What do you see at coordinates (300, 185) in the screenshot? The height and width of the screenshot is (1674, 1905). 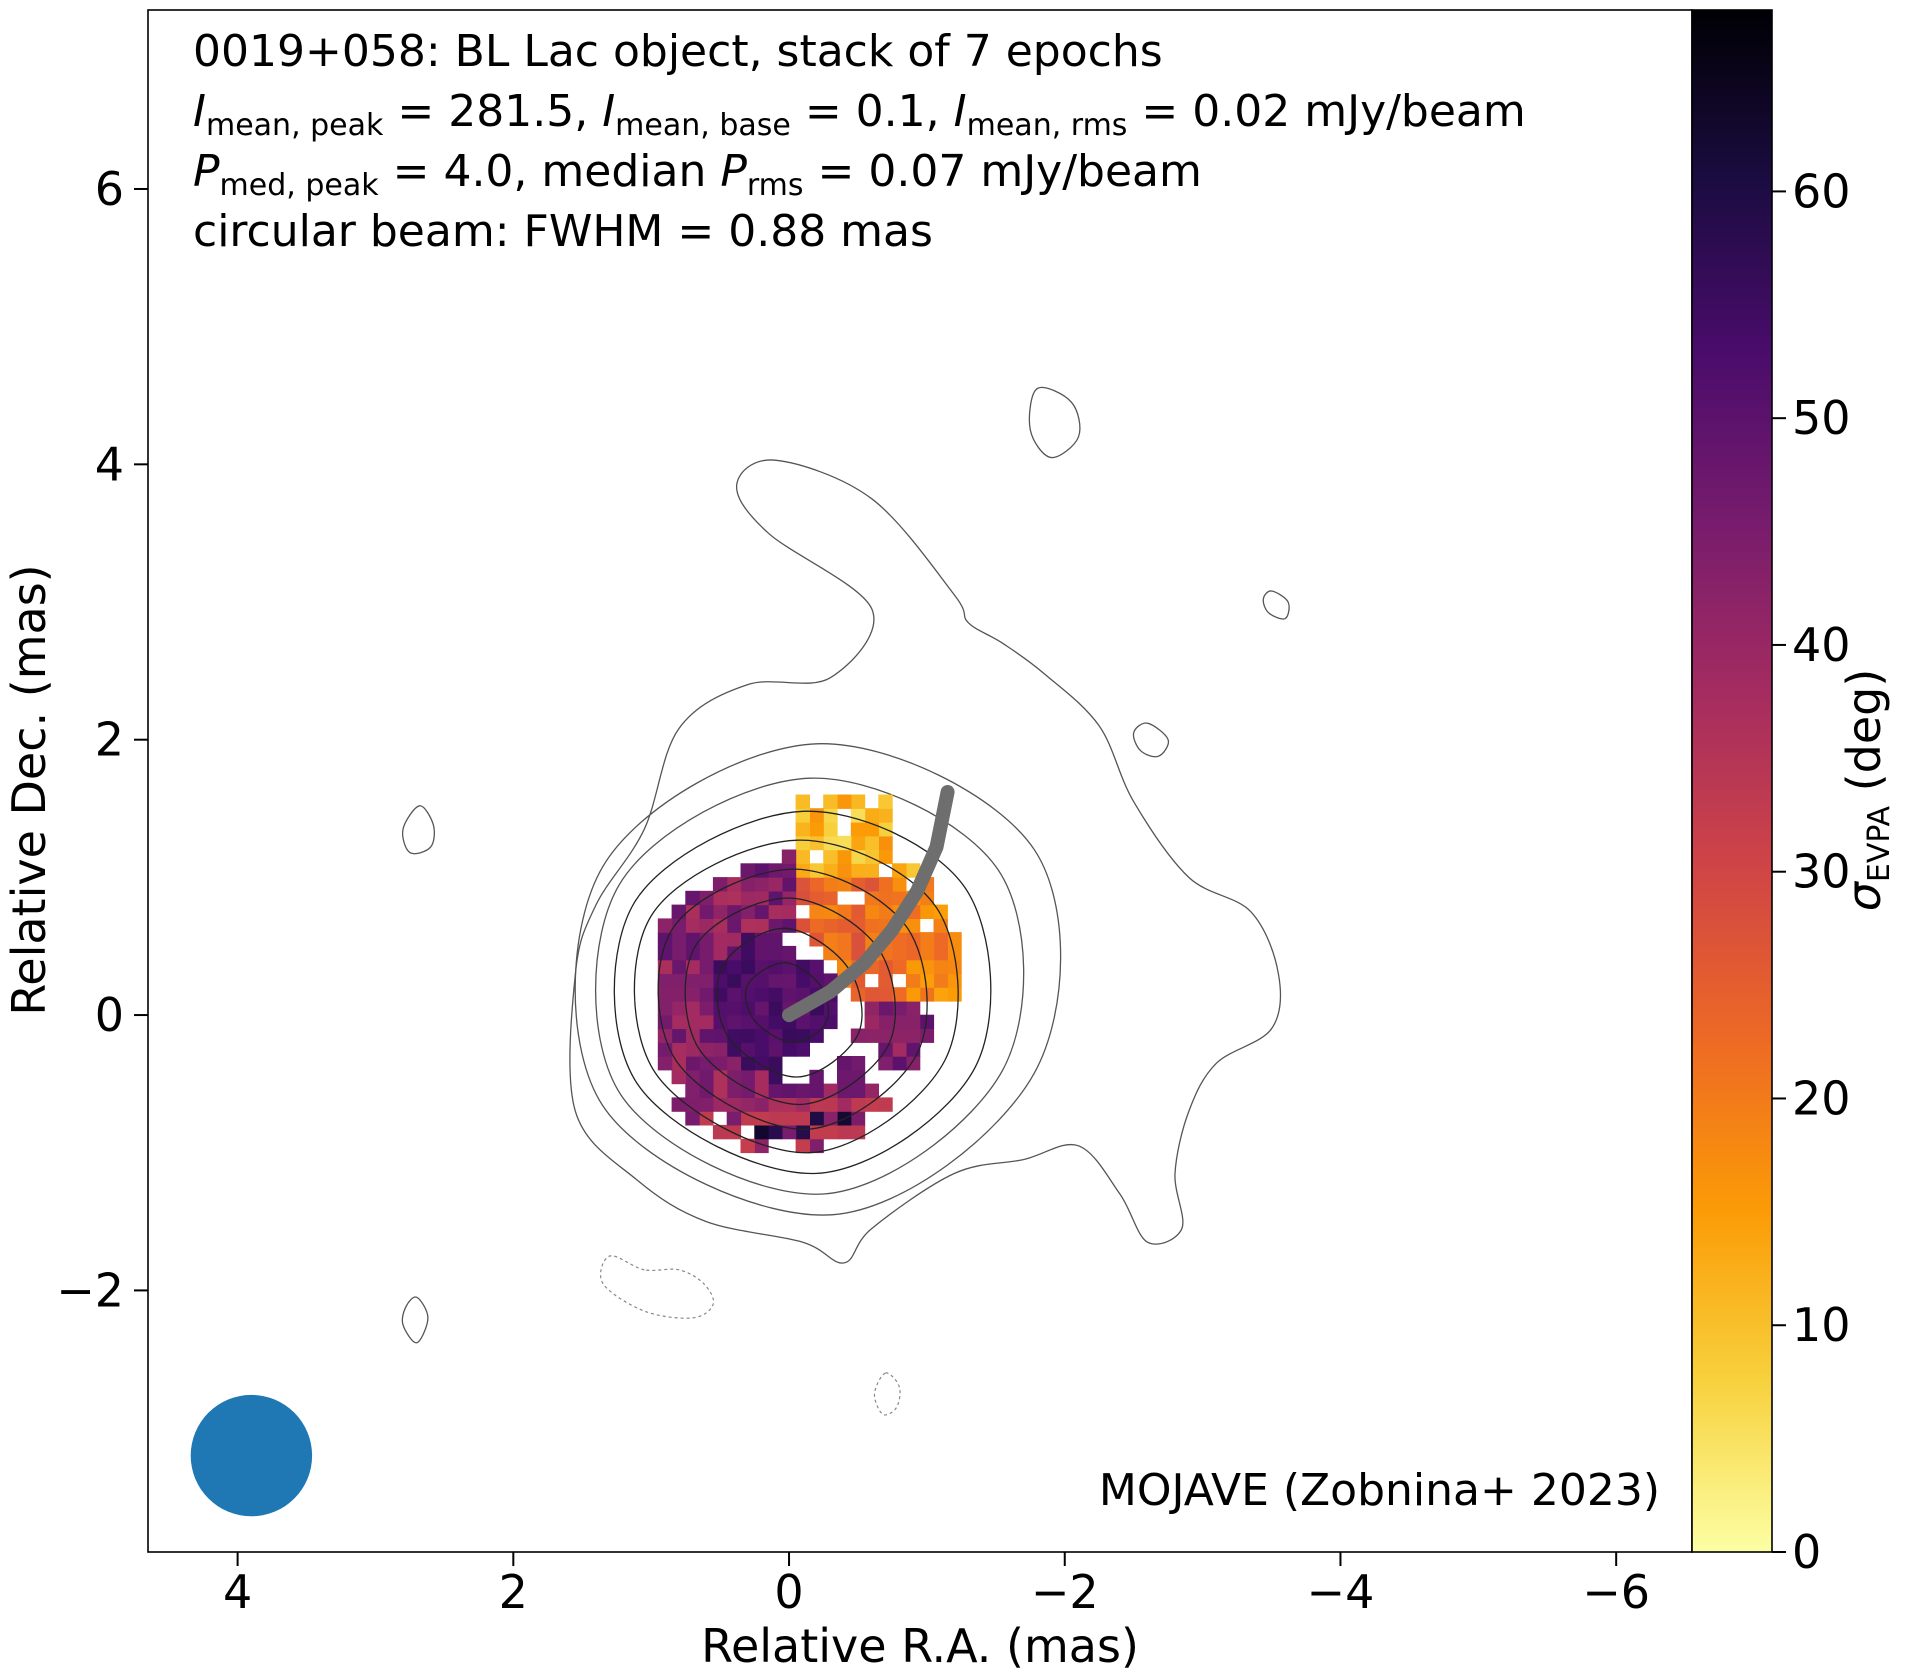 I see `header-segment: med, peak` at bounding box center [300, 185].